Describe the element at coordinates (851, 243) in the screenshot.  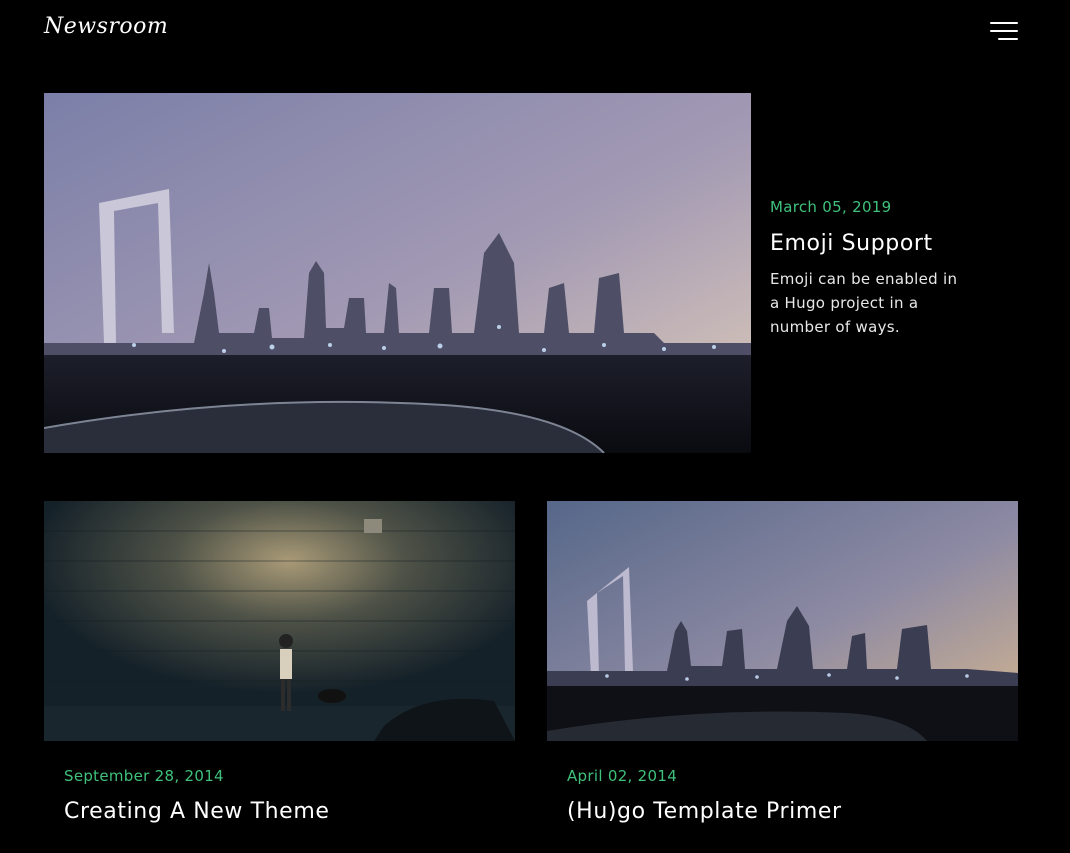
I see `featured-post-title: Emoji Support` at that location.